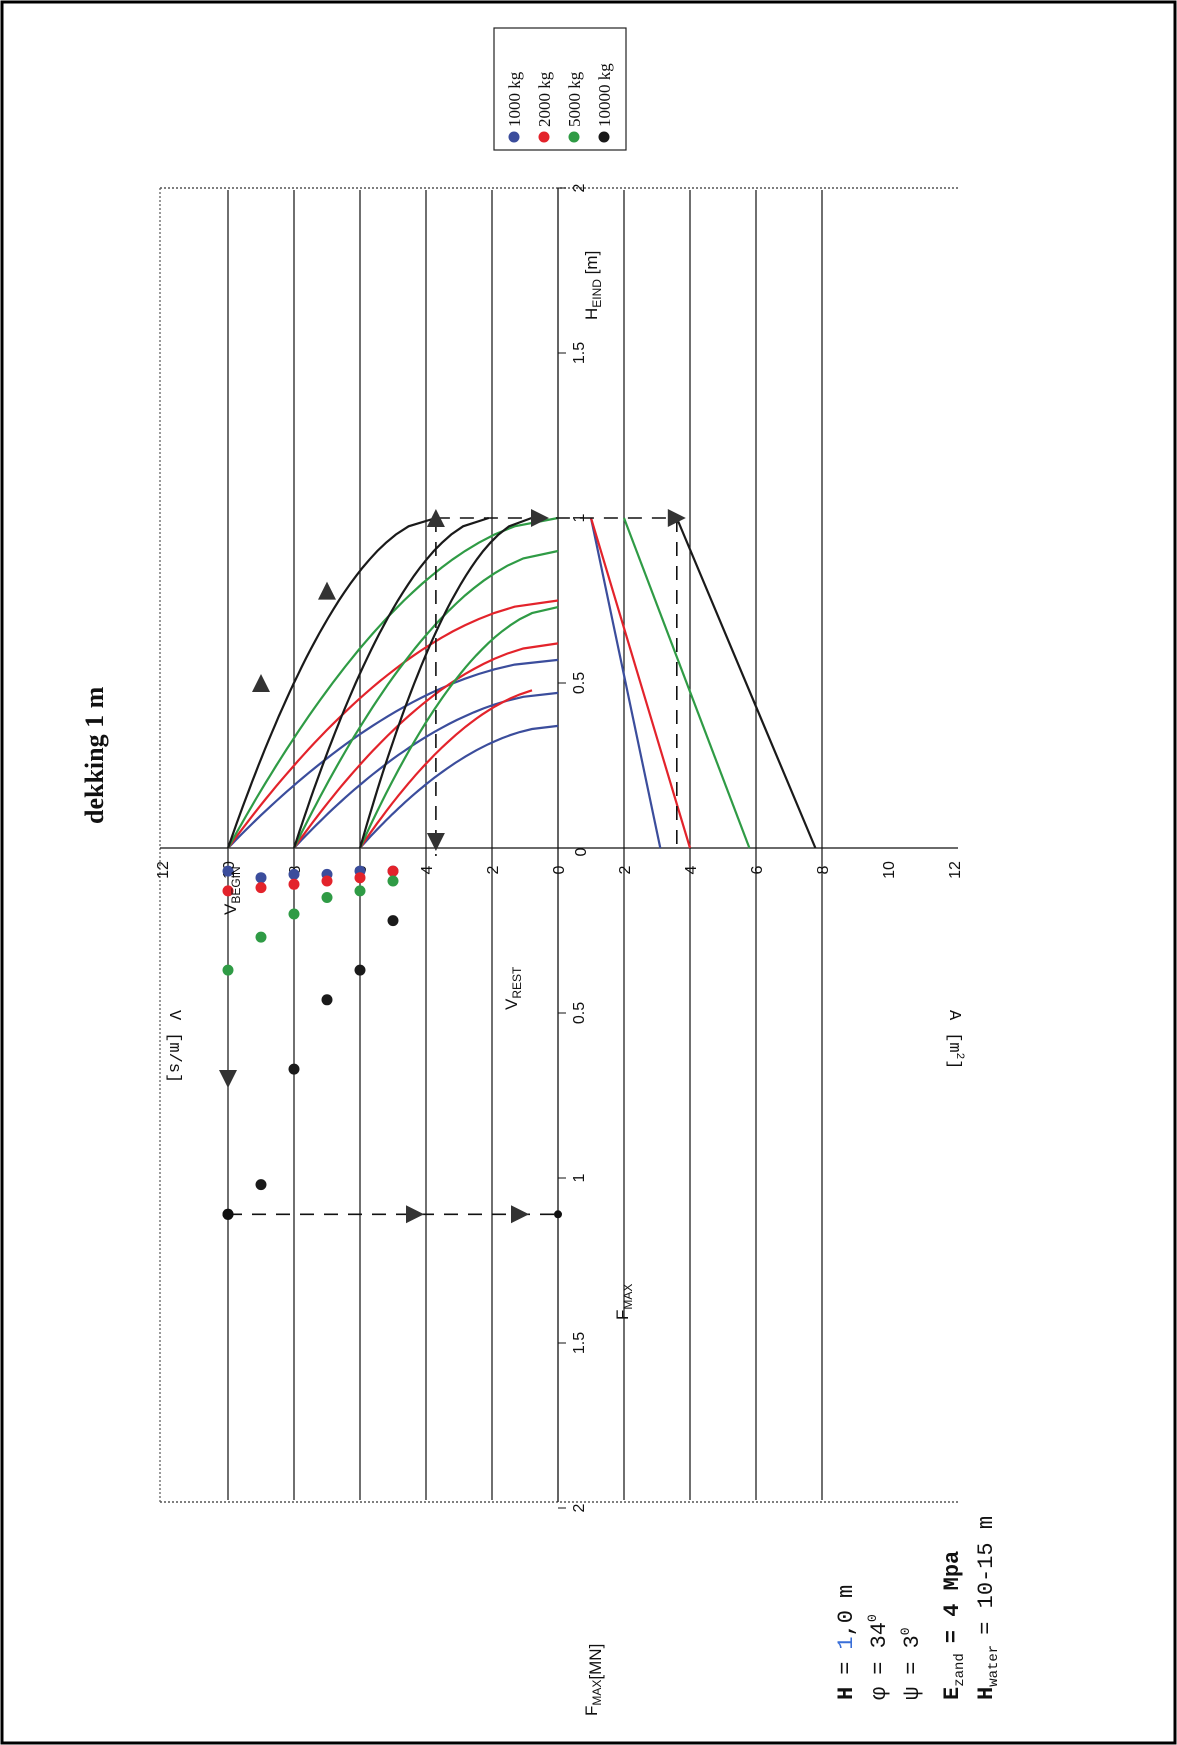 The width and height of the screenshot is (1177, 1745). Describe the element at coordinates (544, 99) in the screenshot. I see `legend-label: 2000 kg` at that location.